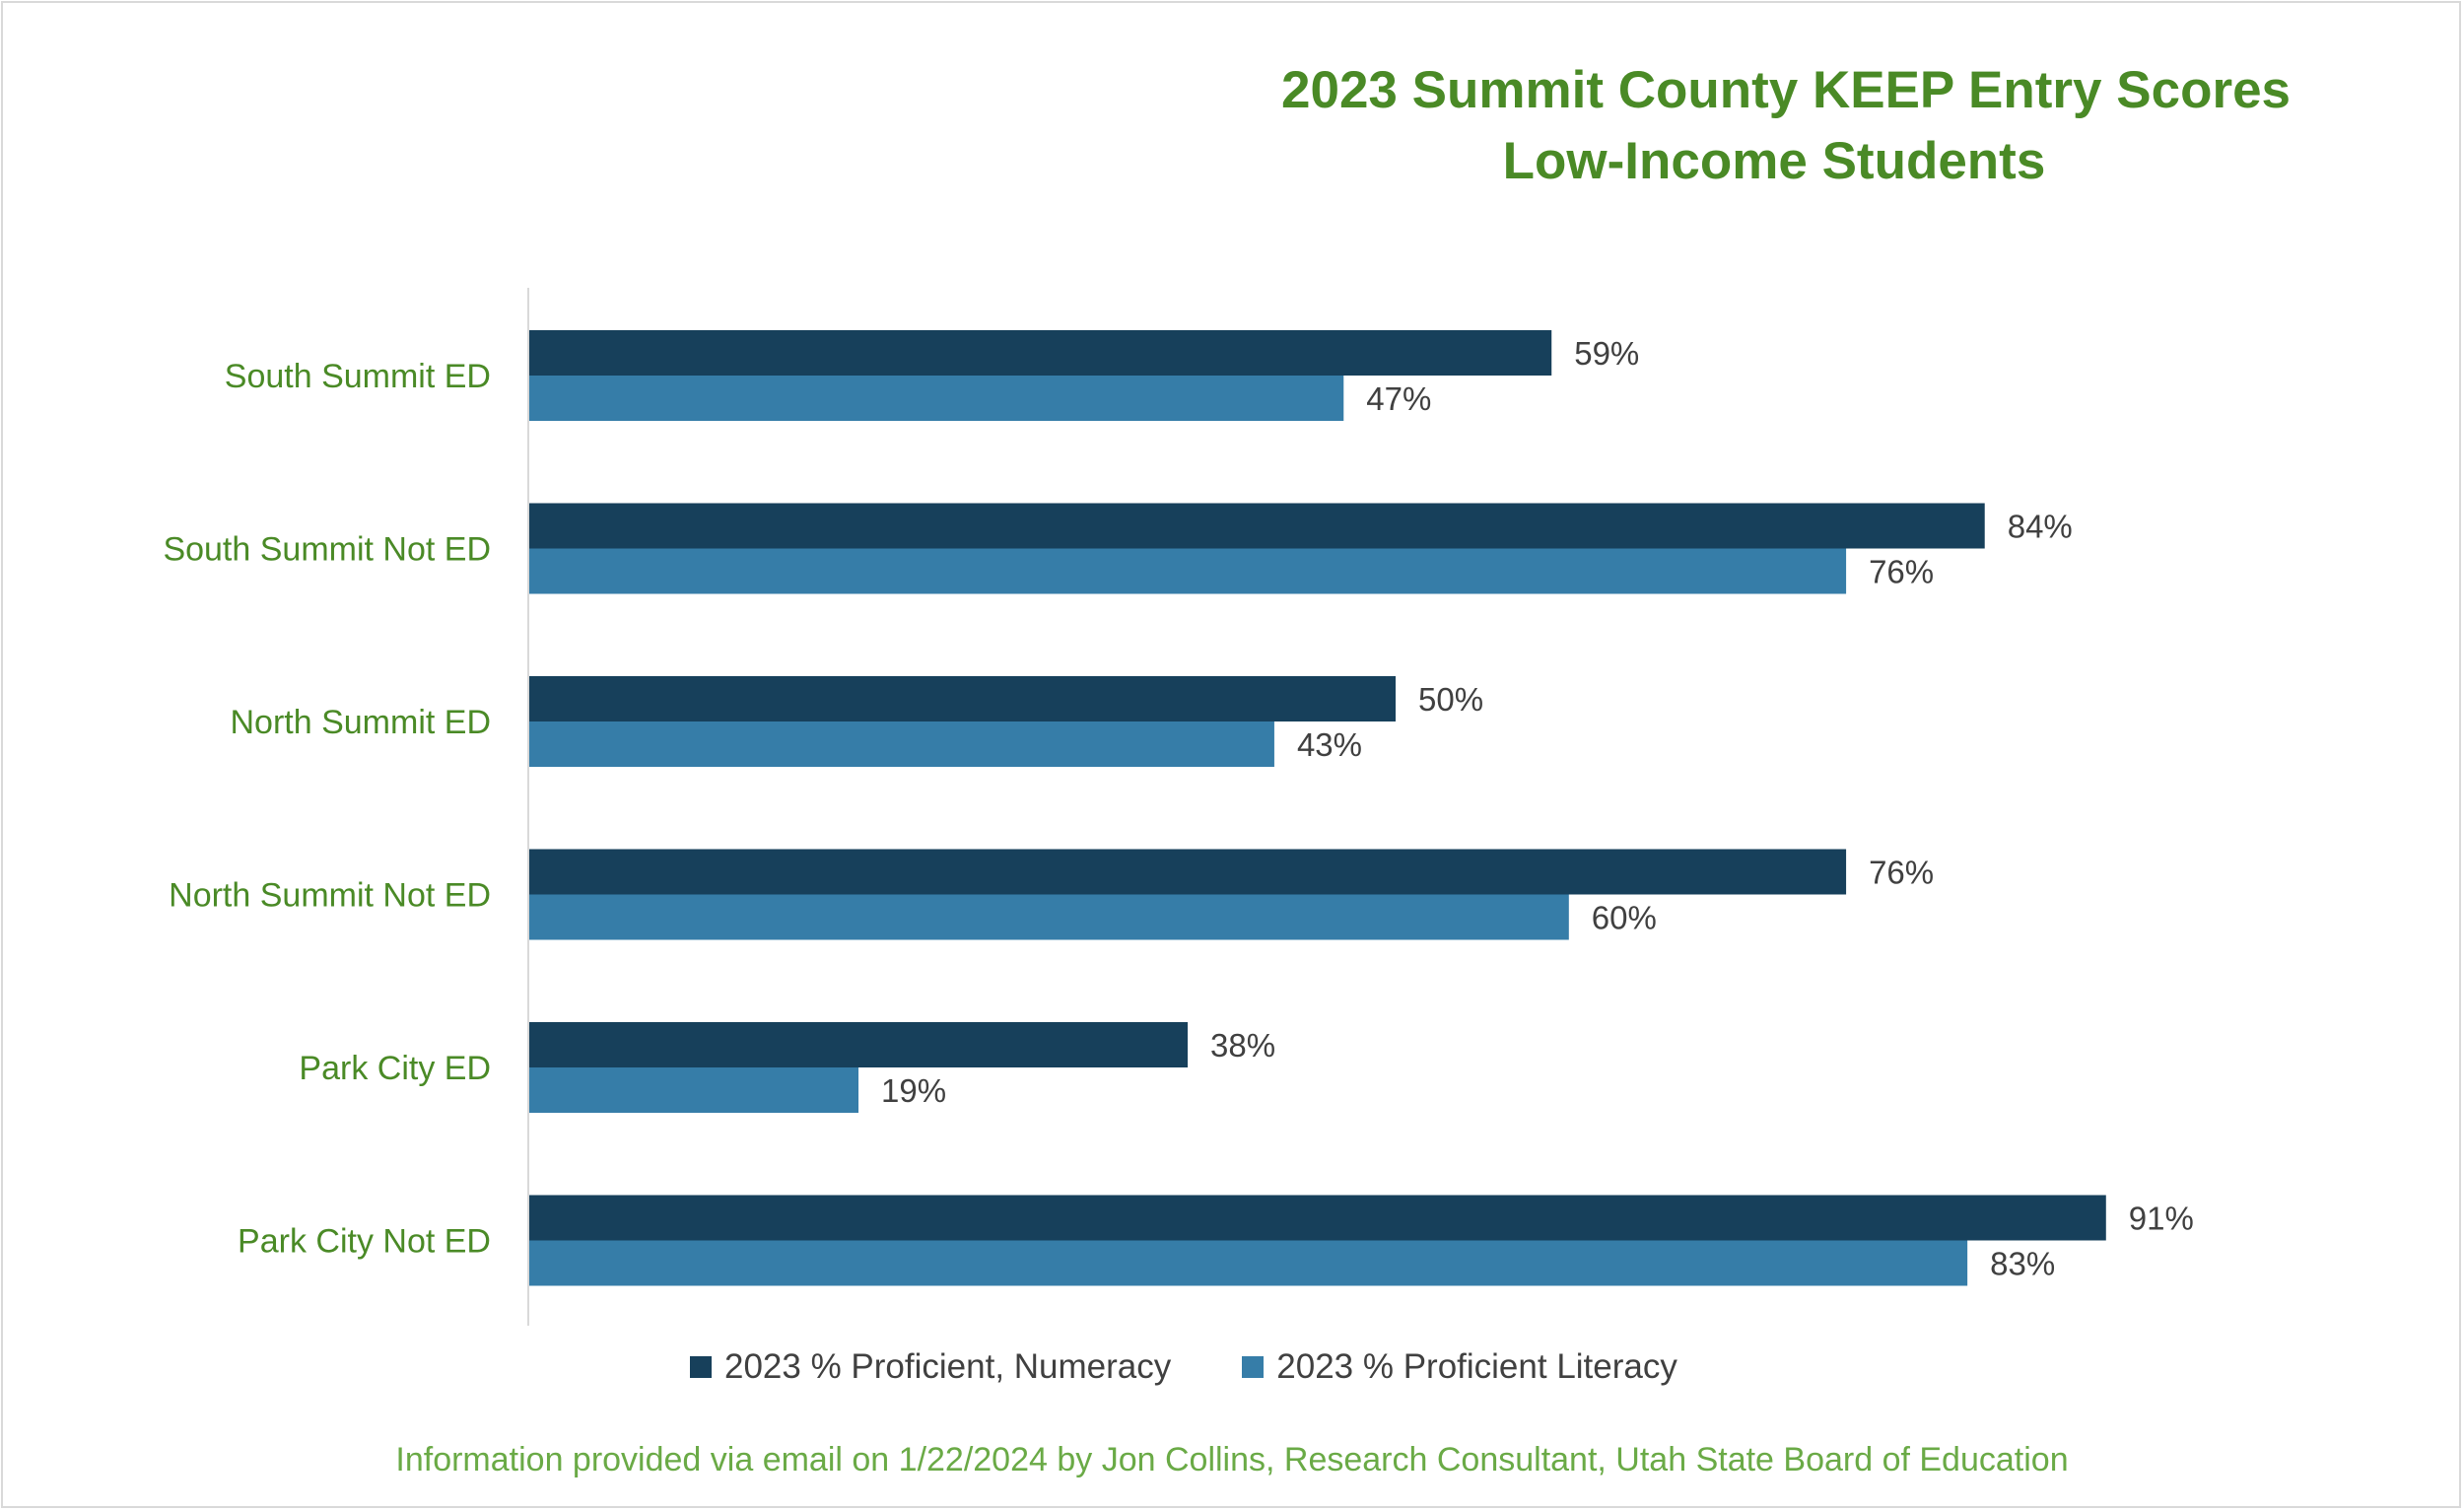 The height and width of the screenshot is (1511, 2464). What do you see at coordinates (948, 1366) in the screenshot?
I see `legend-label-numeracy: 2023 % Proficient, Numeracy` at bounding box center [948, 1366].